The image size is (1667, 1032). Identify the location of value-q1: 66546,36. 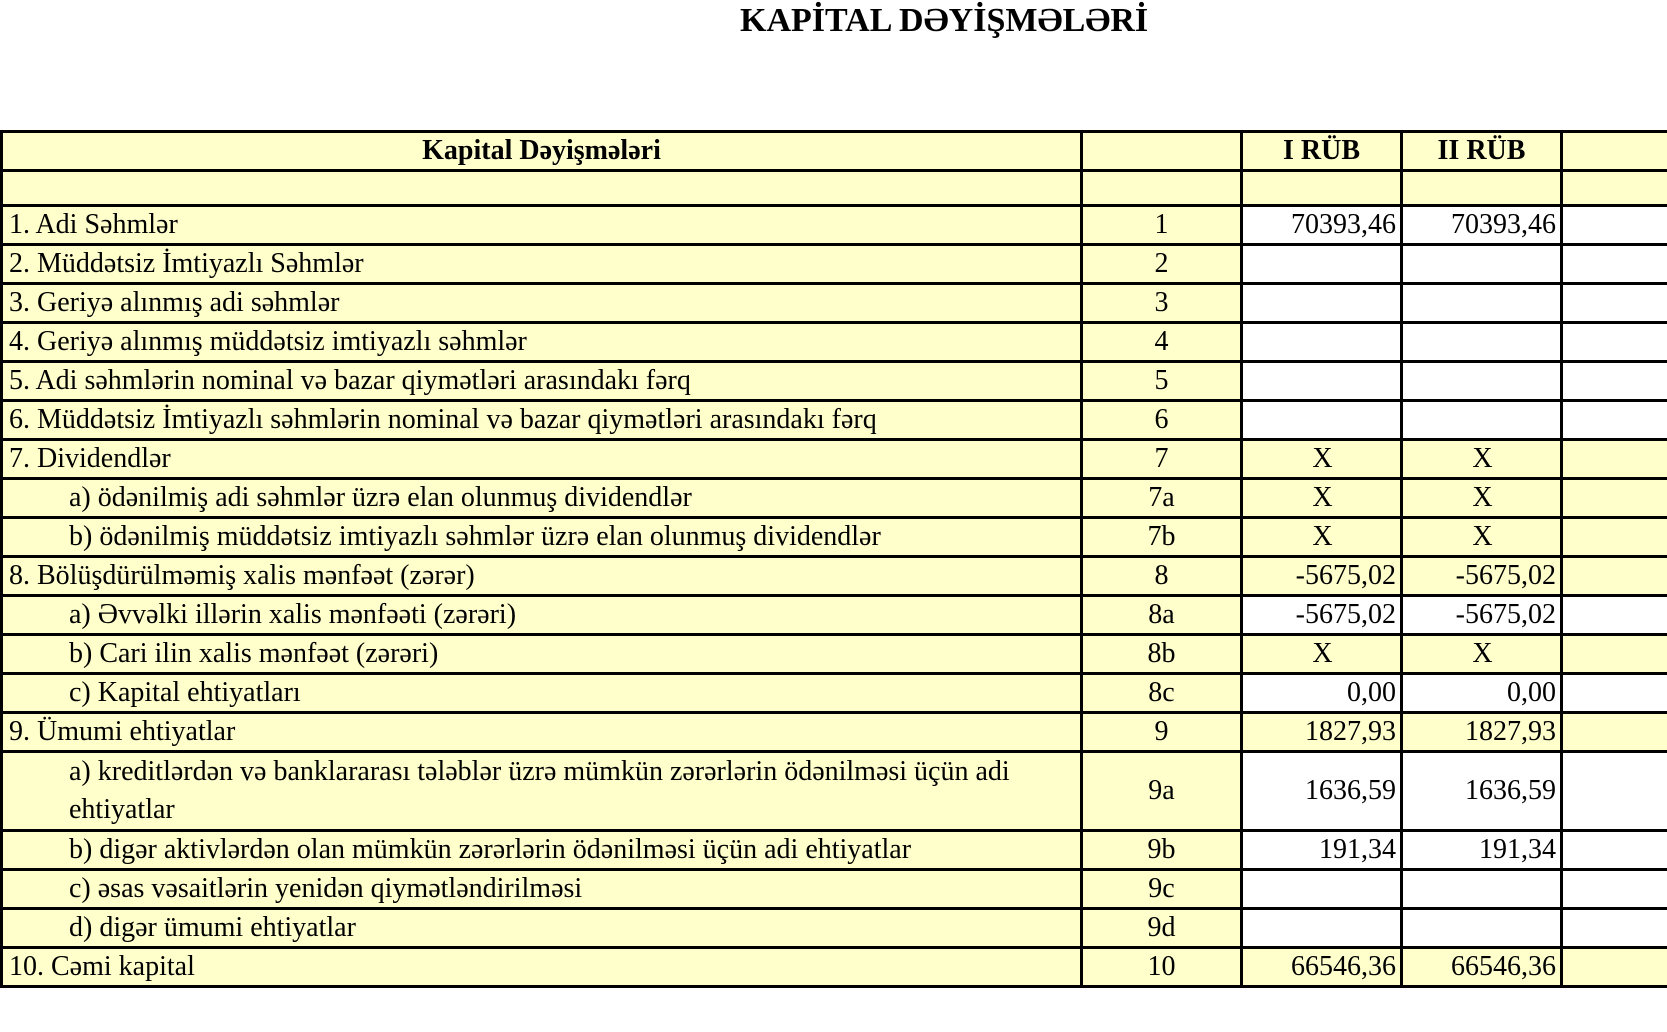
(1321, 967).